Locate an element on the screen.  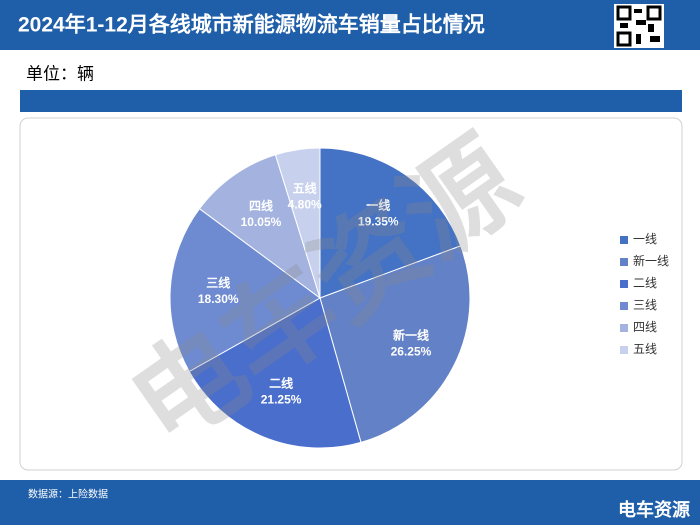
legend-label: 三线 is located at coordinates (645, 305).